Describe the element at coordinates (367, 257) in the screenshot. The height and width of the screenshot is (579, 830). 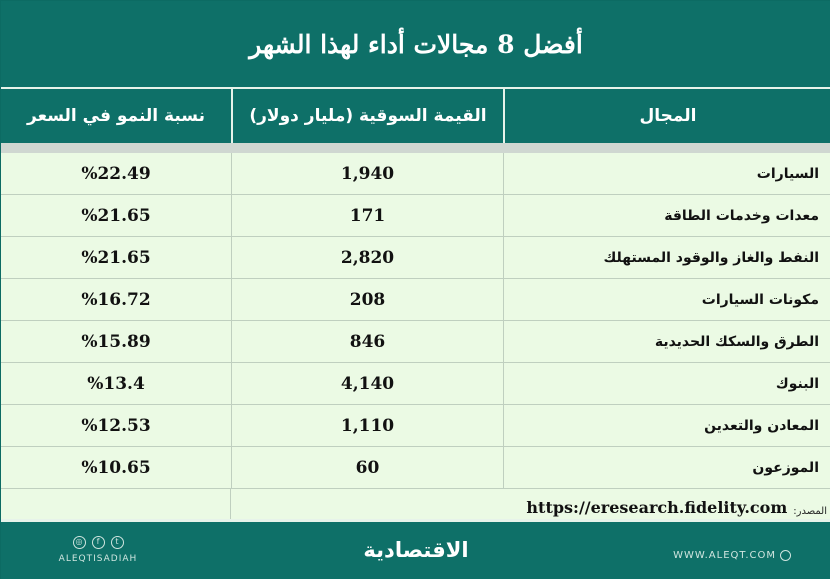
I see `market-value-cell: 2,820` at that location.